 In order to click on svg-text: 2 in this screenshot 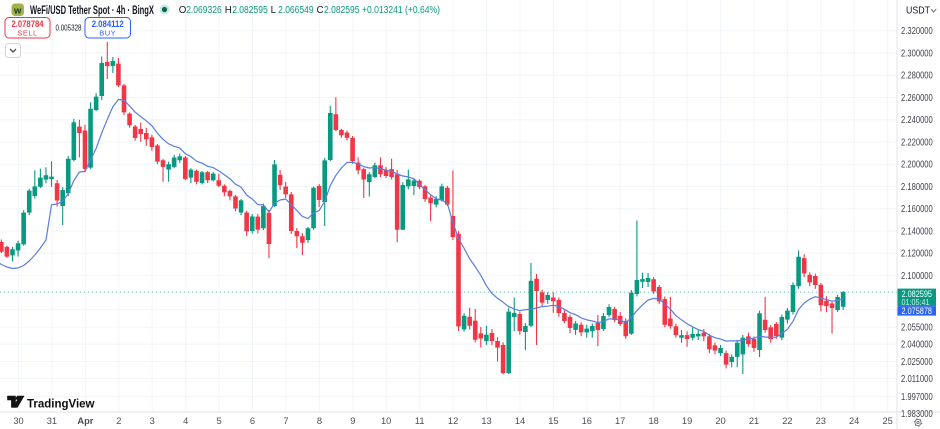, I will do `click(118, 421)`.